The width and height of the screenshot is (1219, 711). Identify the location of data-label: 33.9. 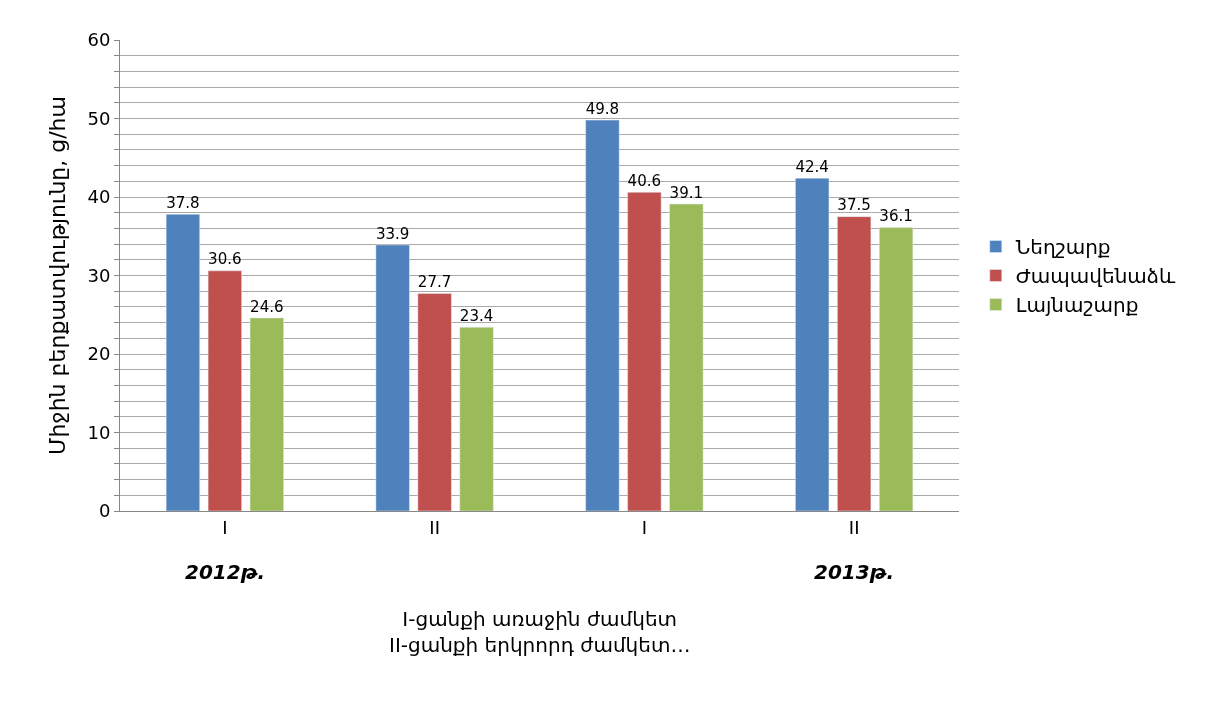
(392, 233).